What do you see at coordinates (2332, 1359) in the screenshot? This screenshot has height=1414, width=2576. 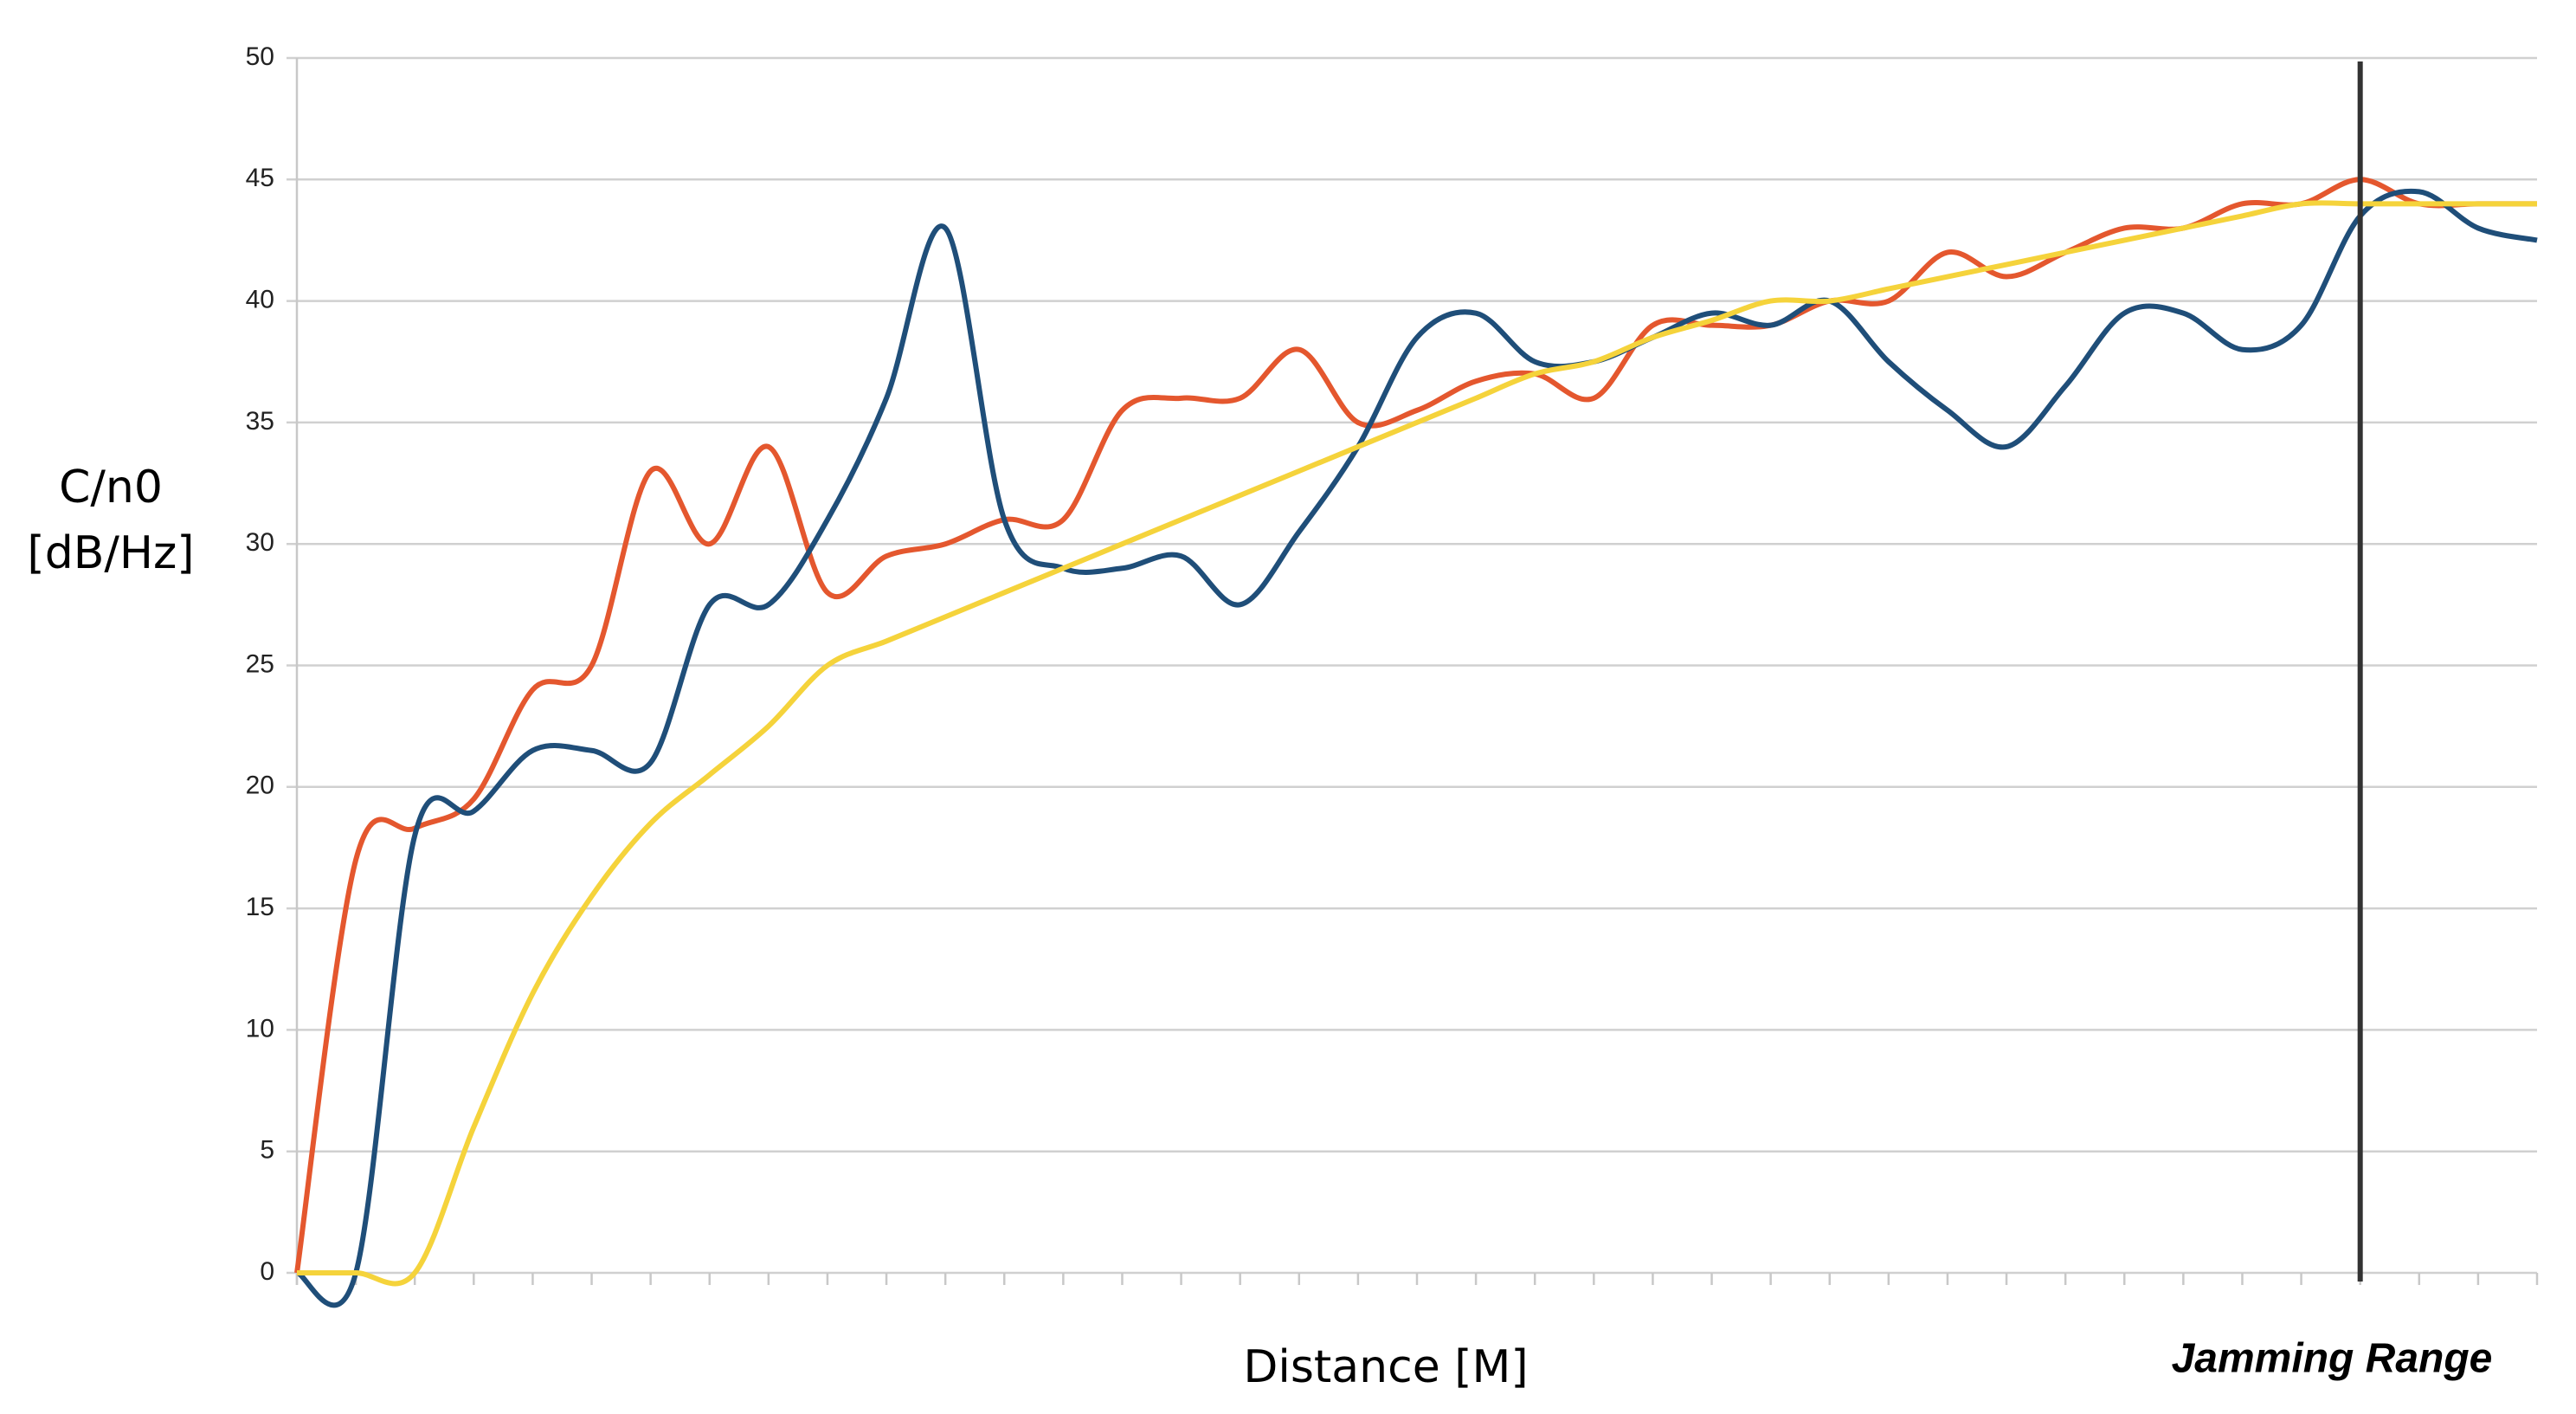 I see `jamming-label: Jamming Range` at bounding box center [2332, 1359].